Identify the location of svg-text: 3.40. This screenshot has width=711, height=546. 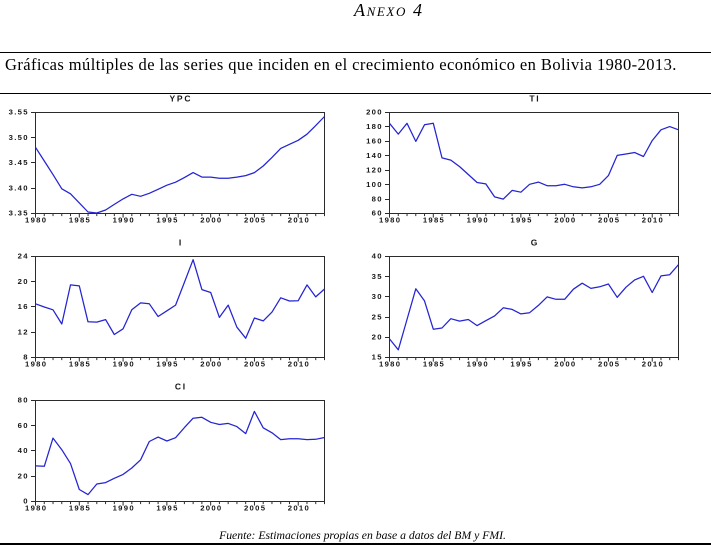
(19, 188).